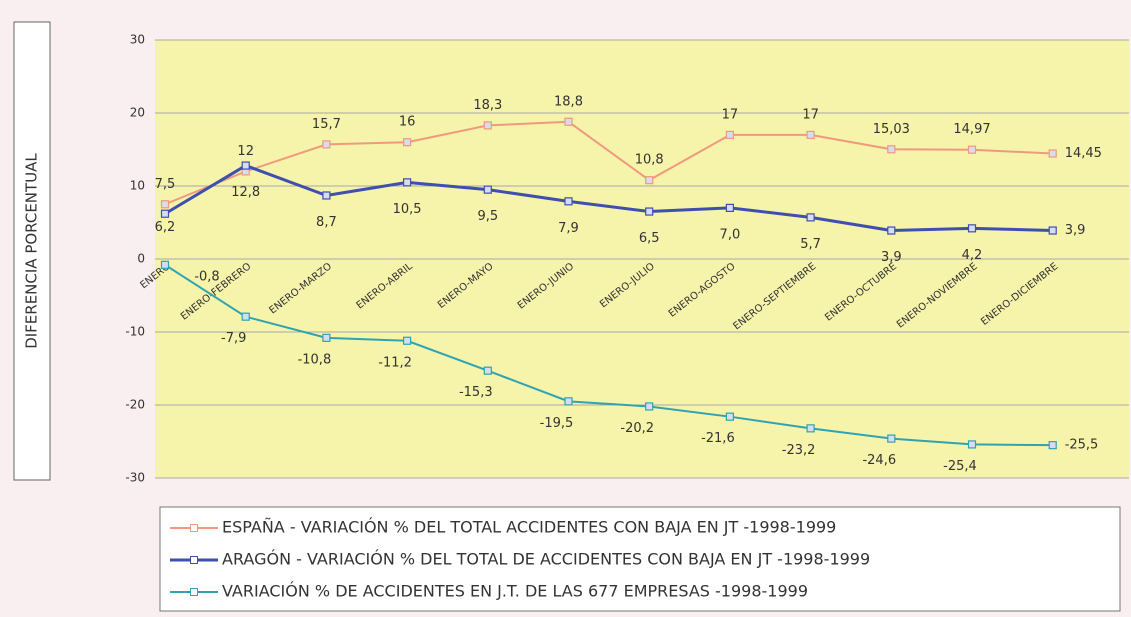 This screenshot has width=1131, height=617. I want to click on data-label: 4,2, so click(972, 255).